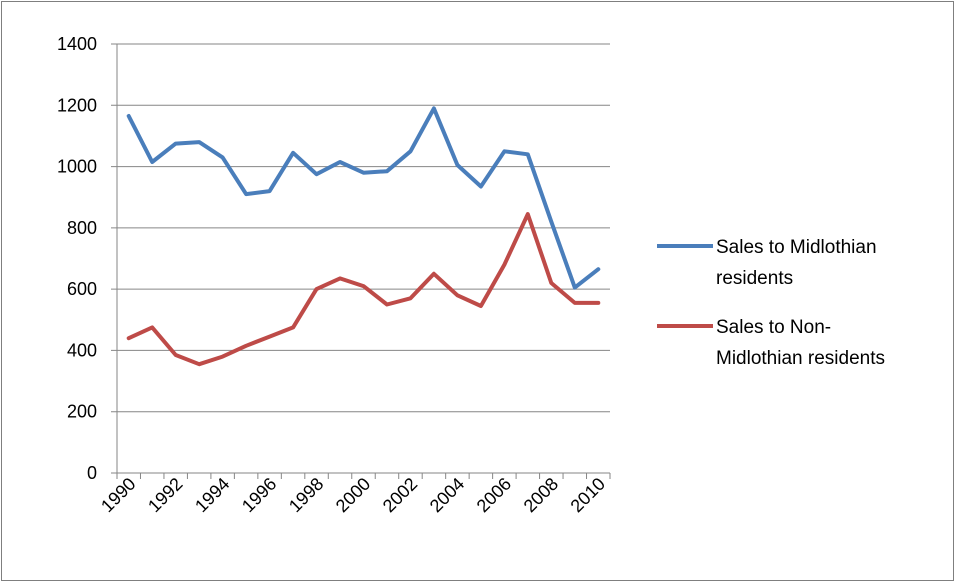  Describe the element at coordinates (212, 495) in the screenshot. I see `x-tick-label-1994: 1994` at that location.